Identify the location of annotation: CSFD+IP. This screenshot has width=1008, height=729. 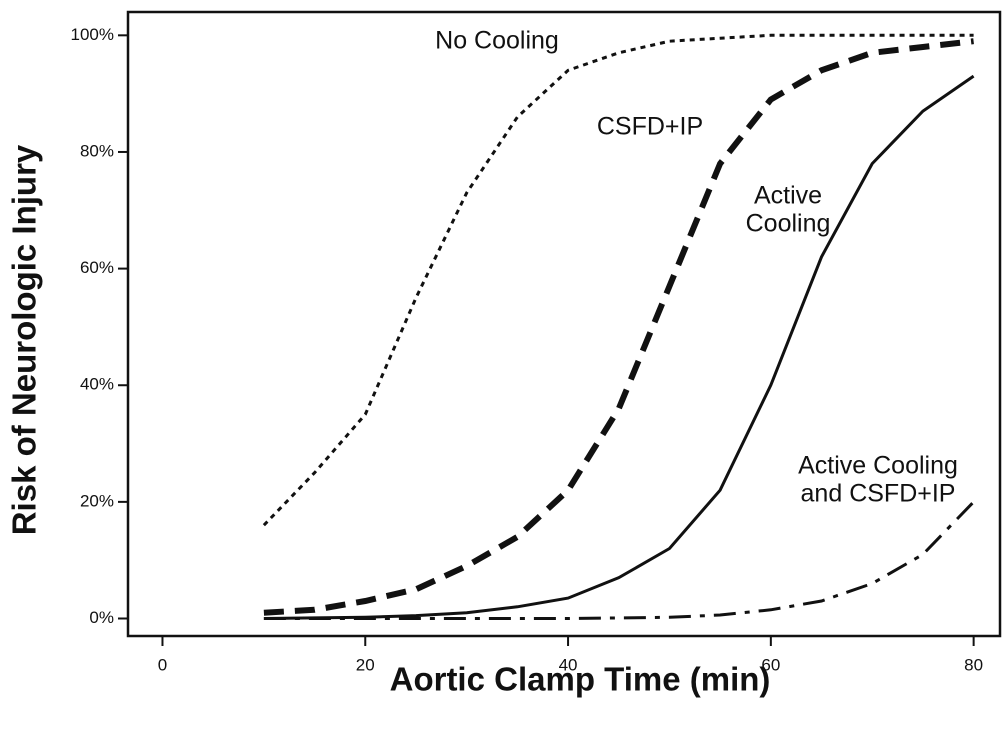
(650, 127).